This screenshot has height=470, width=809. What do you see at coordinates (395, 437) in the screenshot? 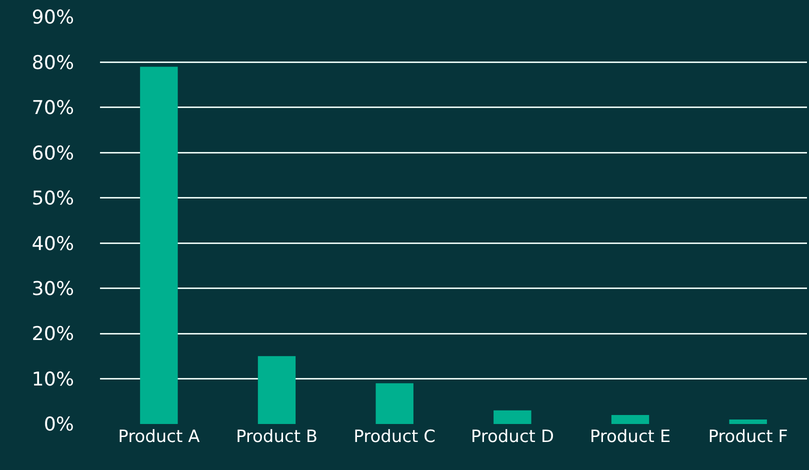
I see `x-tick-label: Product C` at bounding box center [395, 437].